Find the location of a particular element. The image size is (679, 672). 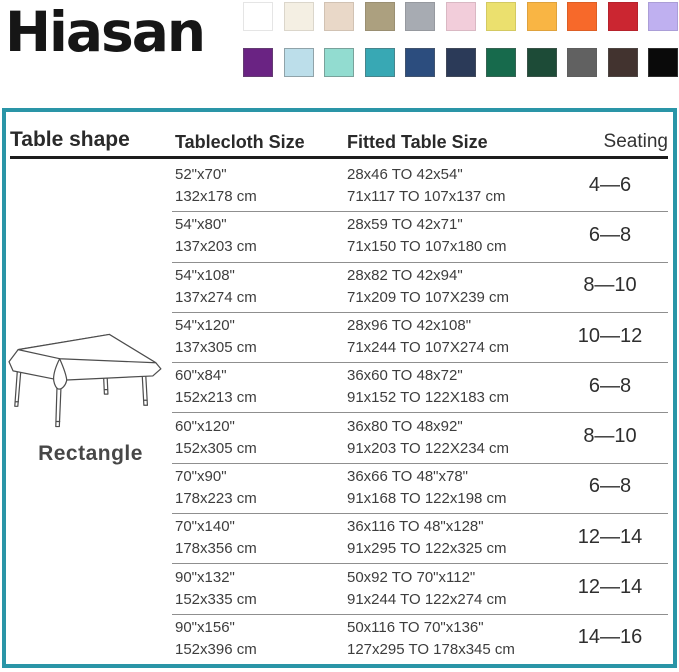

column-header-table-shape: Table shape is located at coordinates (70, 139).